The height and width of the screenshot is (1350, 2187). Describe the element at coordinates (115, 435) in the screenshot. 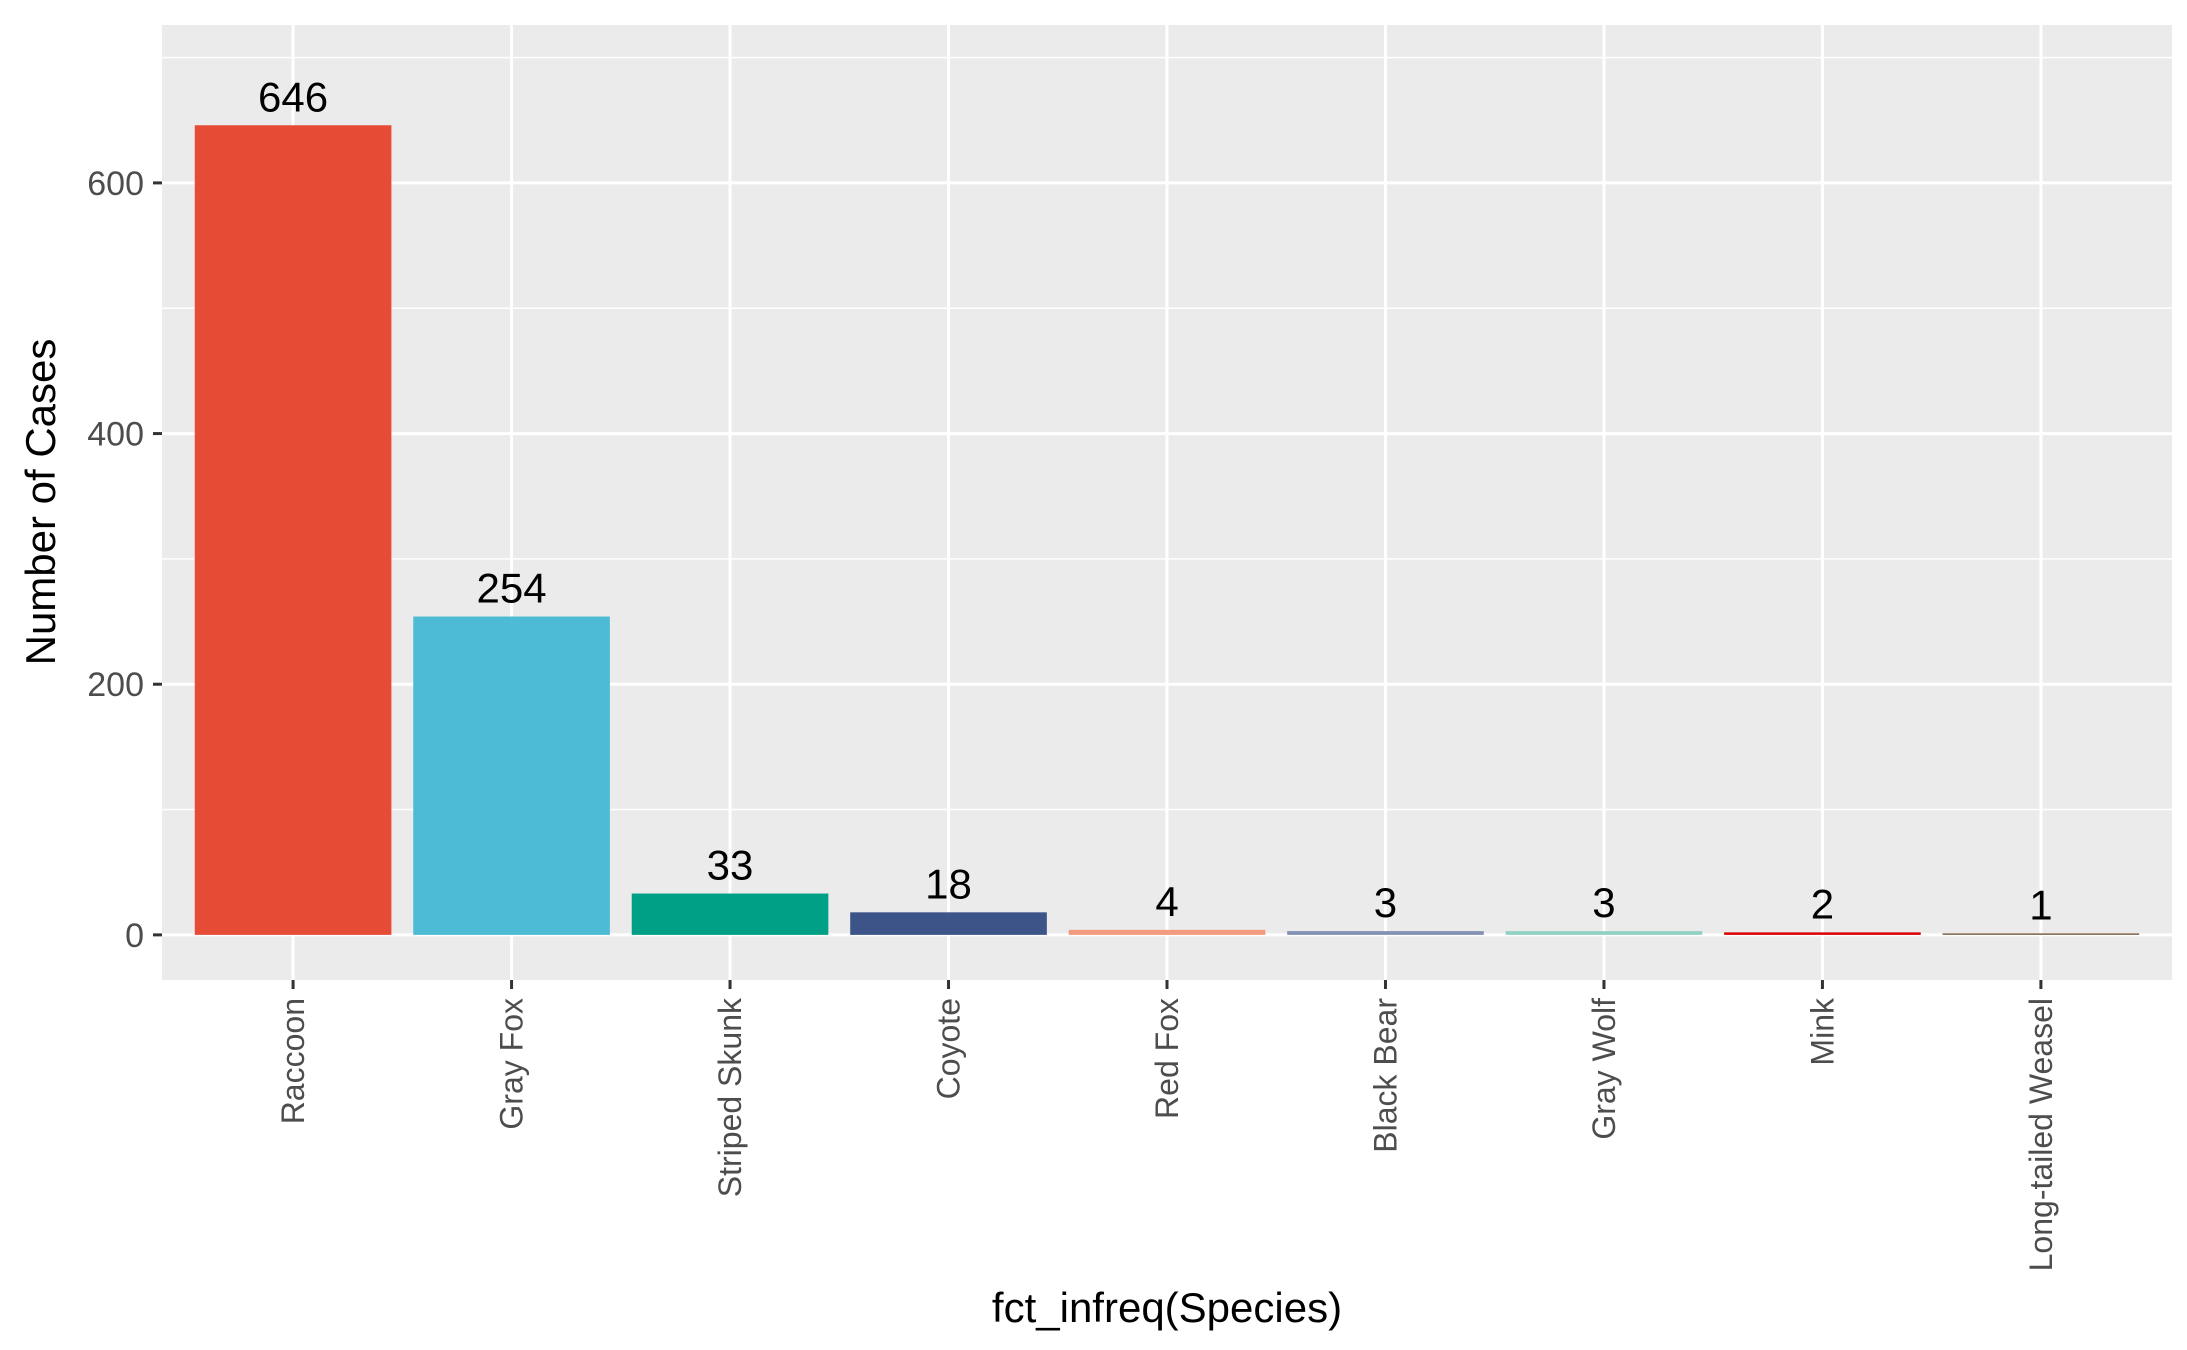

I see `y-tick-label: 400` at that location.